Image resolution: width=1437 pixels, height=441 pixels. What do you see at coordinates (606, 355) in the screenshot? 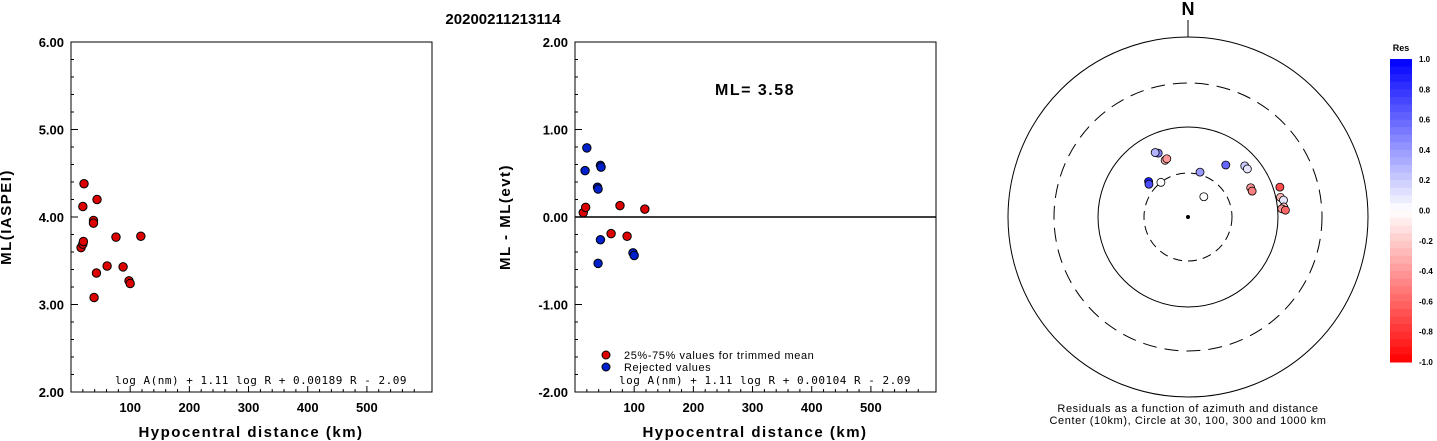
I see `legend-marker-trimmed` at bounding box center [606, 355].